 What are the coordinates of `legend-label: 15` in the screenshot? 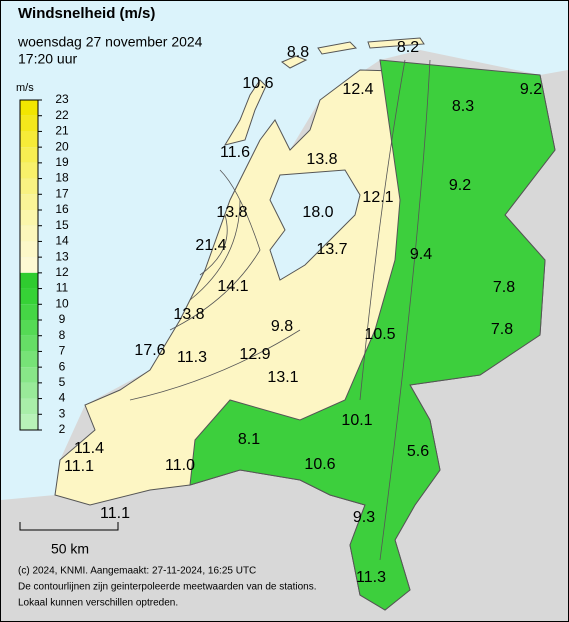 It's located at (62, 225).